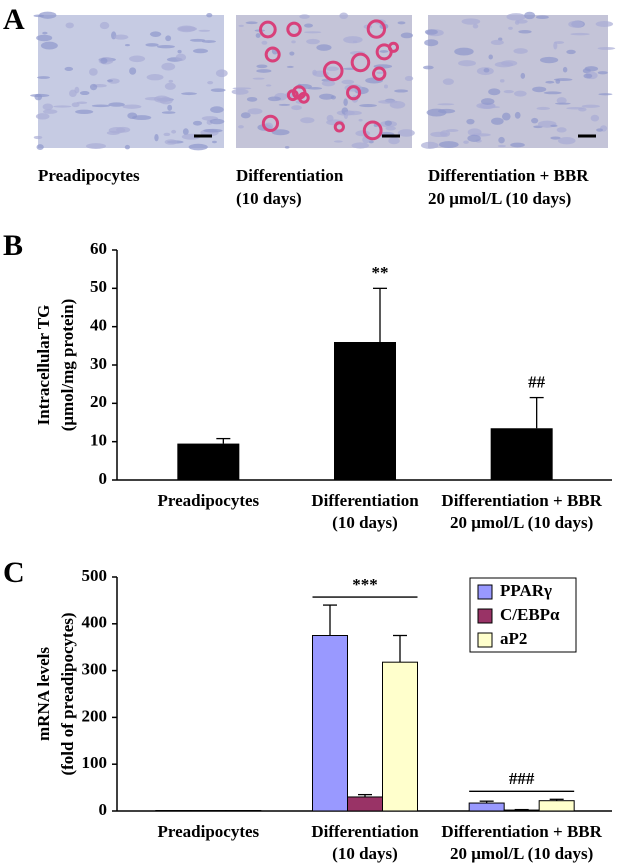 This screenshot has height=864, width=620. What do you see at coordinates (365, 522) in the screenshot?
I see `x-tick-label: (10 days)` at bounding box center [365, 522].